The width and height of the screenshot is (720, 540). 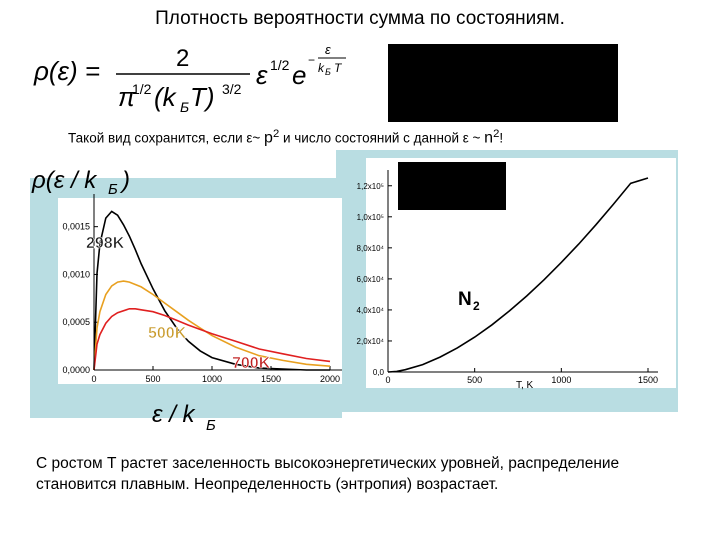 What do you see at coordinates (152, 379) in the screenshot?
I see `left-x-tick-label: 500` at bounding box center [152, 379].